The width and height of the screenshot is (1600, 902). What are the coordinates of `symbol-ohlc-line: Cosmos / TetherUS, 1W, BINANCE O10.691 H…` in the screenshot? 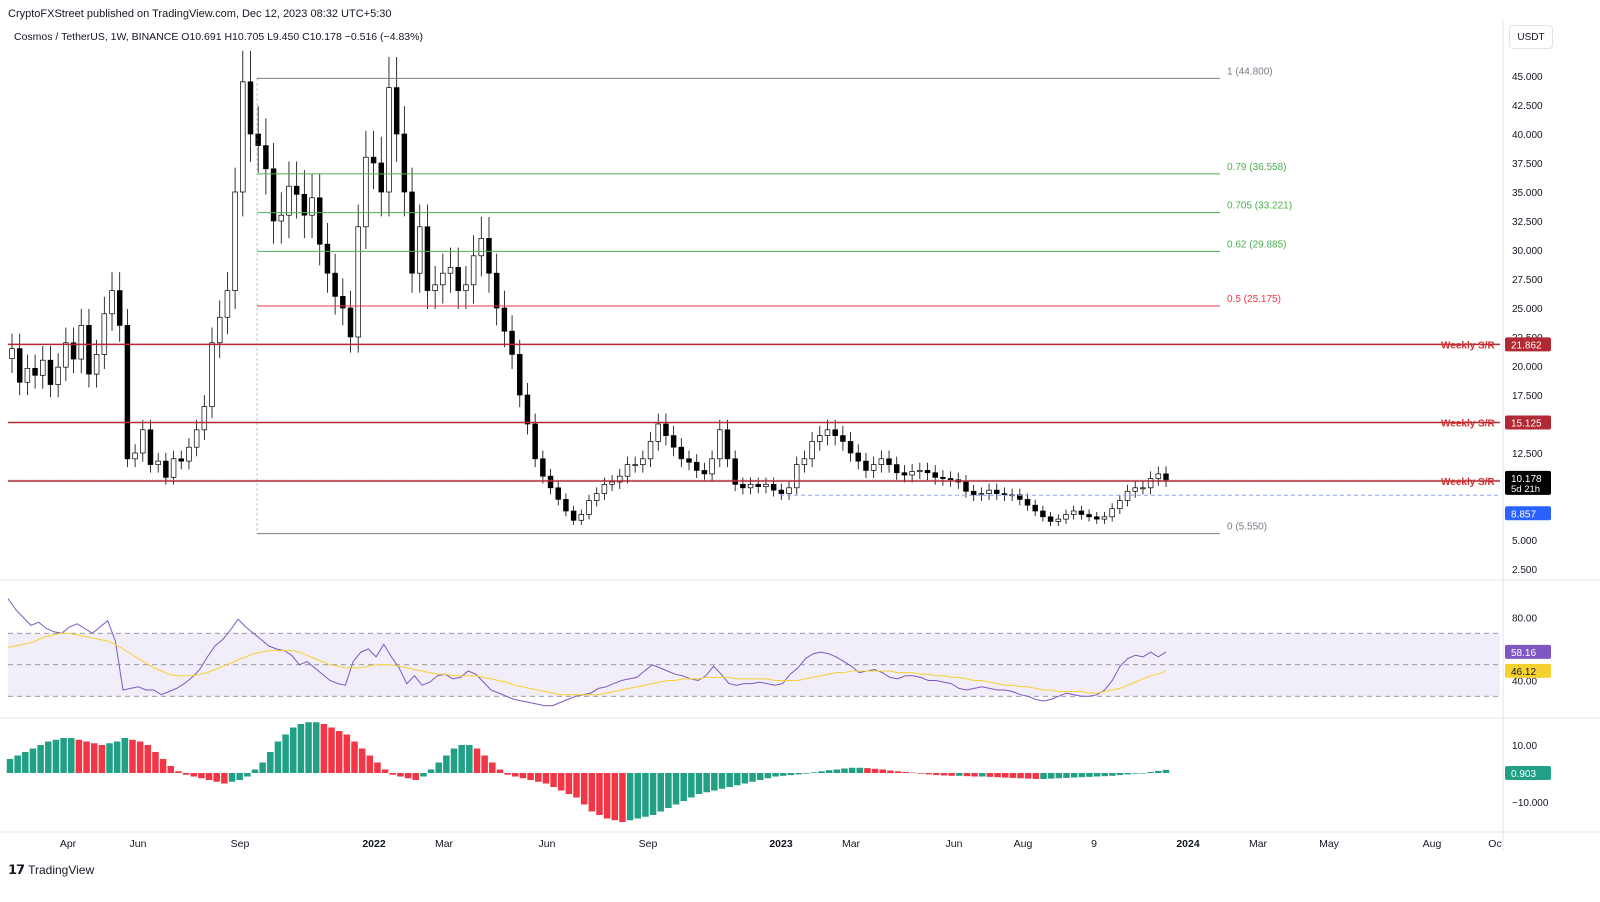 It's located at (218, 37).